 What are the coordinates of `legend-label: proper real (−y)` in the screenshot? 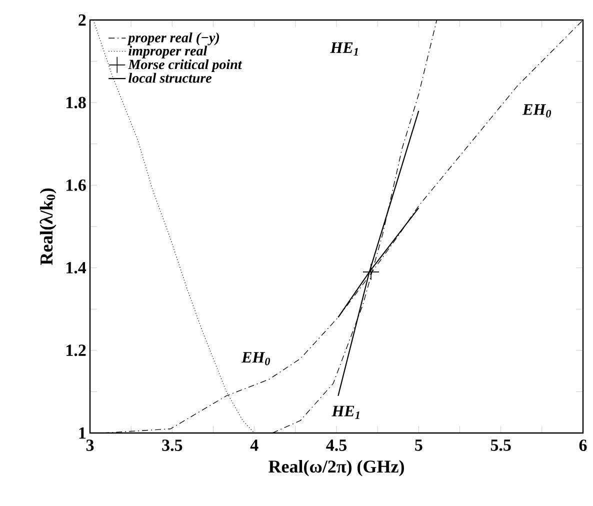 It's located at (173, 39).